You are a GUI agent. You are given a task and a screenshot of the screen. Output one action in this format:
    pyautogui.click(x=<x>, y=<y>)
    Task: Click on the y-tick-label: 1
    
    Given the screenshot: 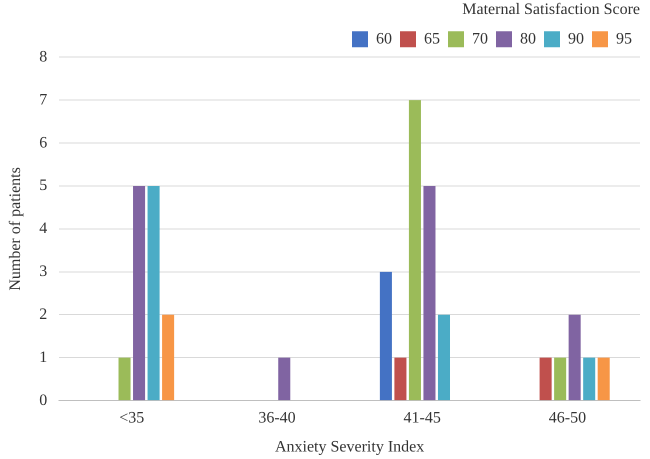 What is the action you would take?
    pyautogui.click(x=43, y=357)
    